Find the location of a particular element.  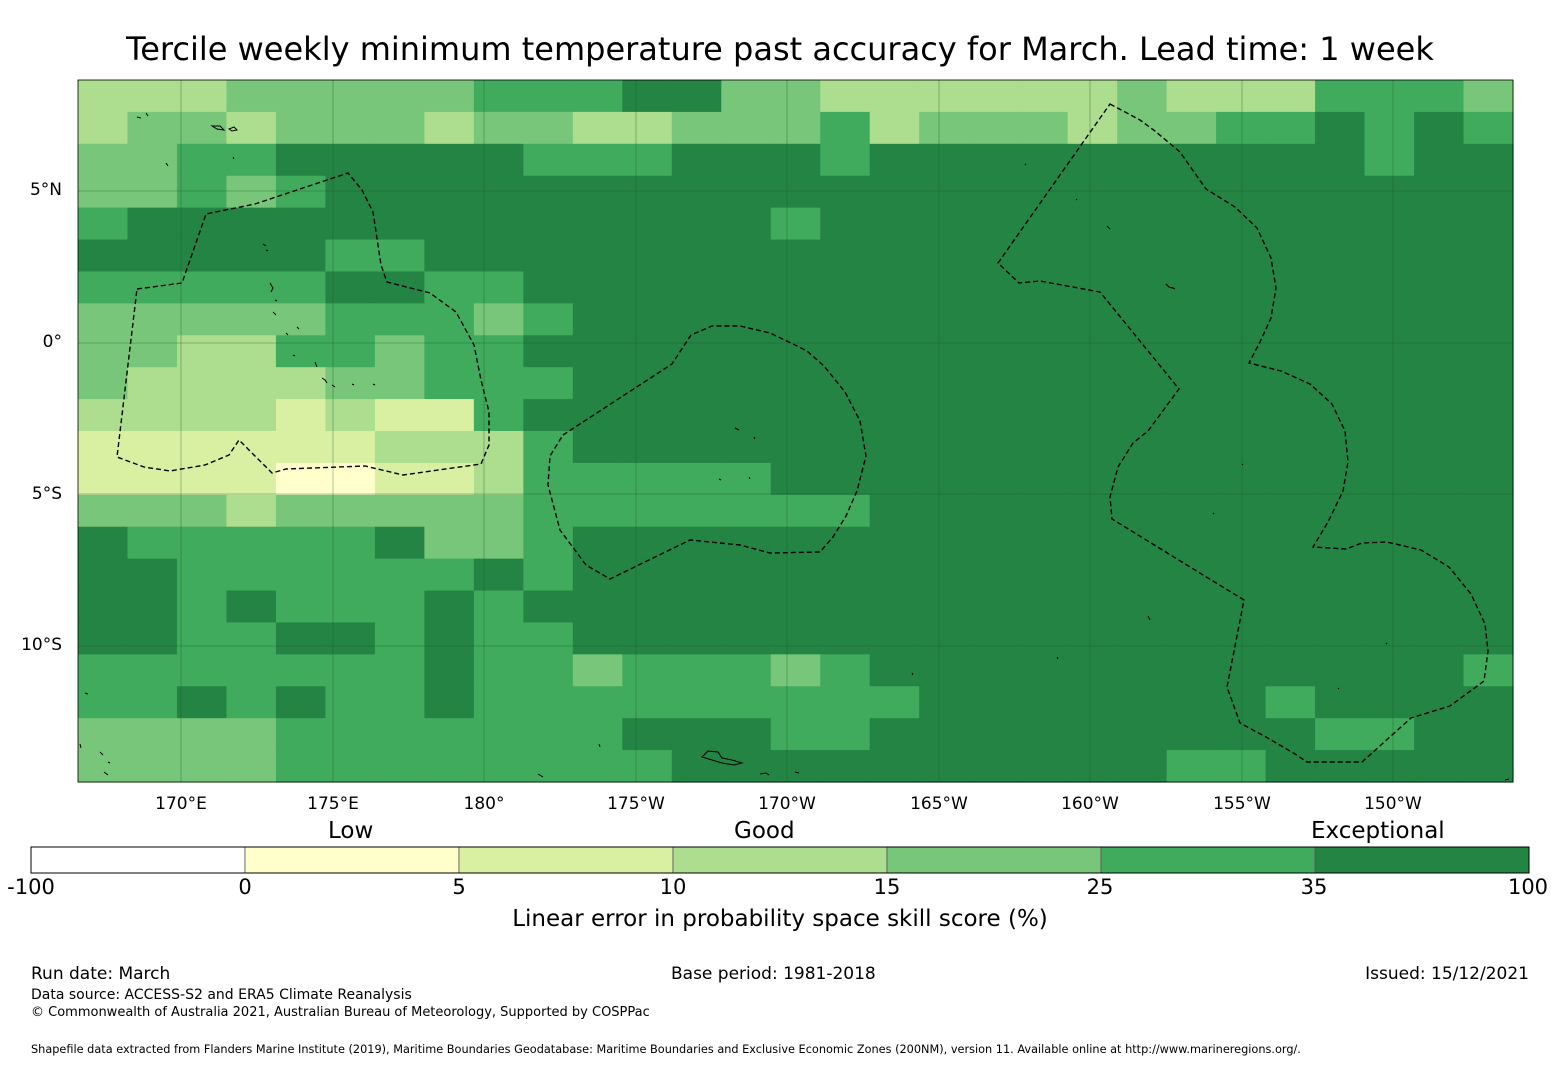

category-label-low: Low is located at coordinates (351, 831).